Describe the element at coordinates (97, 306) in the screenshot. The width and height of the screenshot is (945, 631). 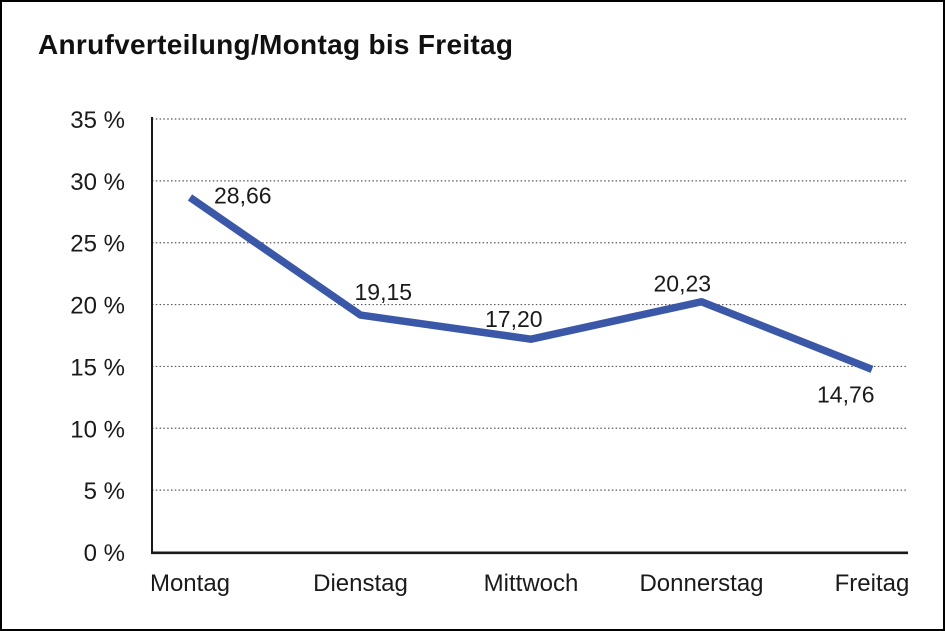
I see `y-axis-tick-label: 20 %` at that location.